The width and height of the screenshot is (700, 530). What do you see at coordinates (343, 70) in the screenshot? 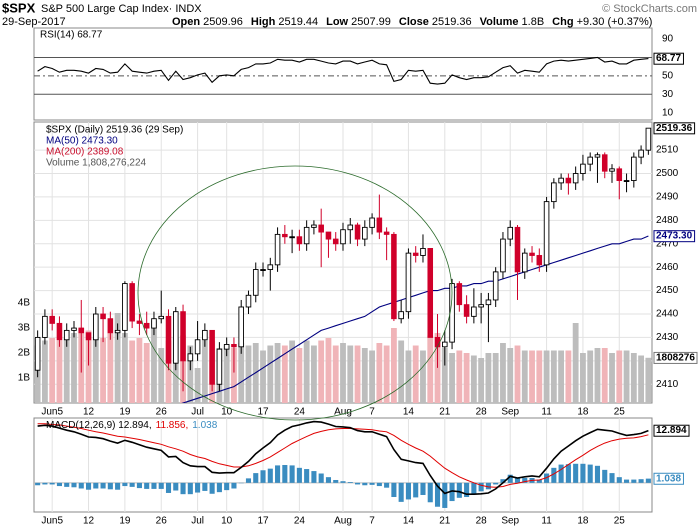
I see `series-line` at bounding box center [343, 70].